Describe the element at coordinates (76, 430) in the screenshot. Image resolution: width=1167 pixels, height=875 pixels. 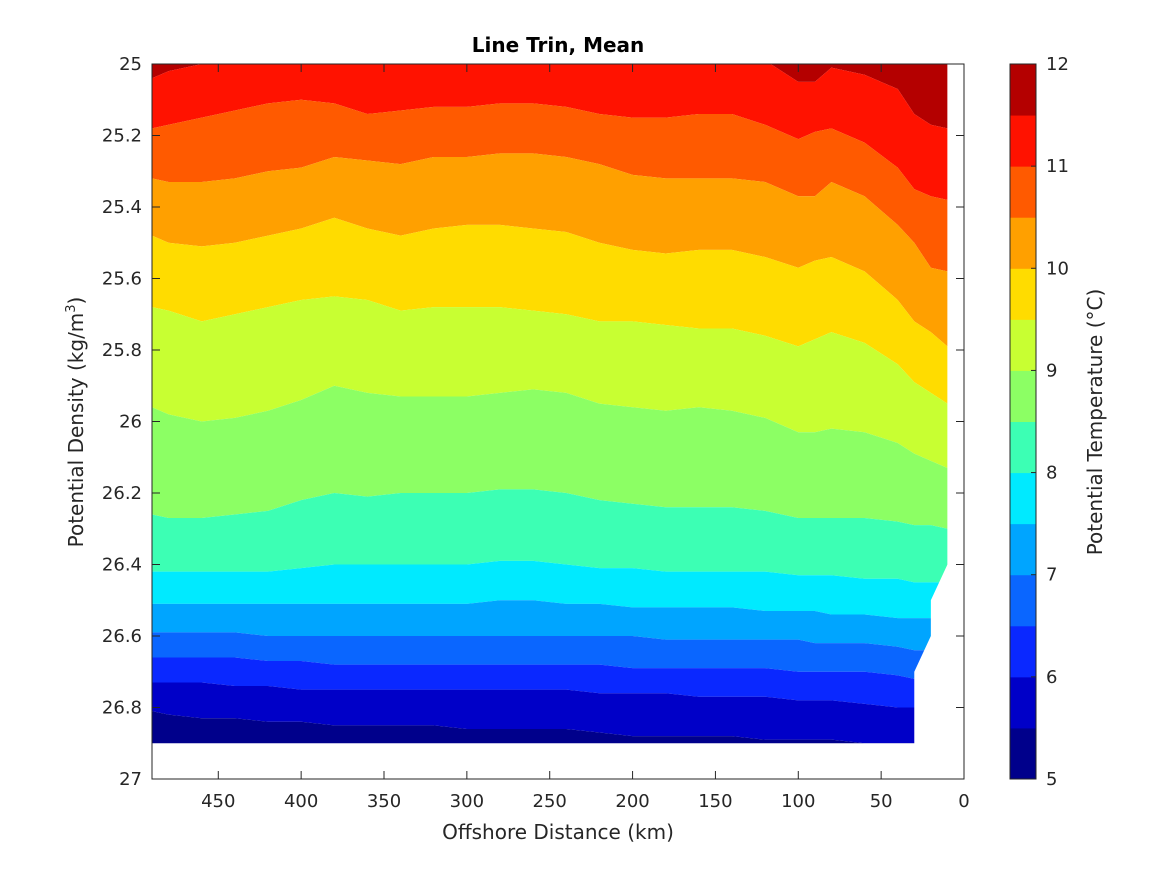
I see `y-axis-label-main: Potential Density (kg/m` at that location.